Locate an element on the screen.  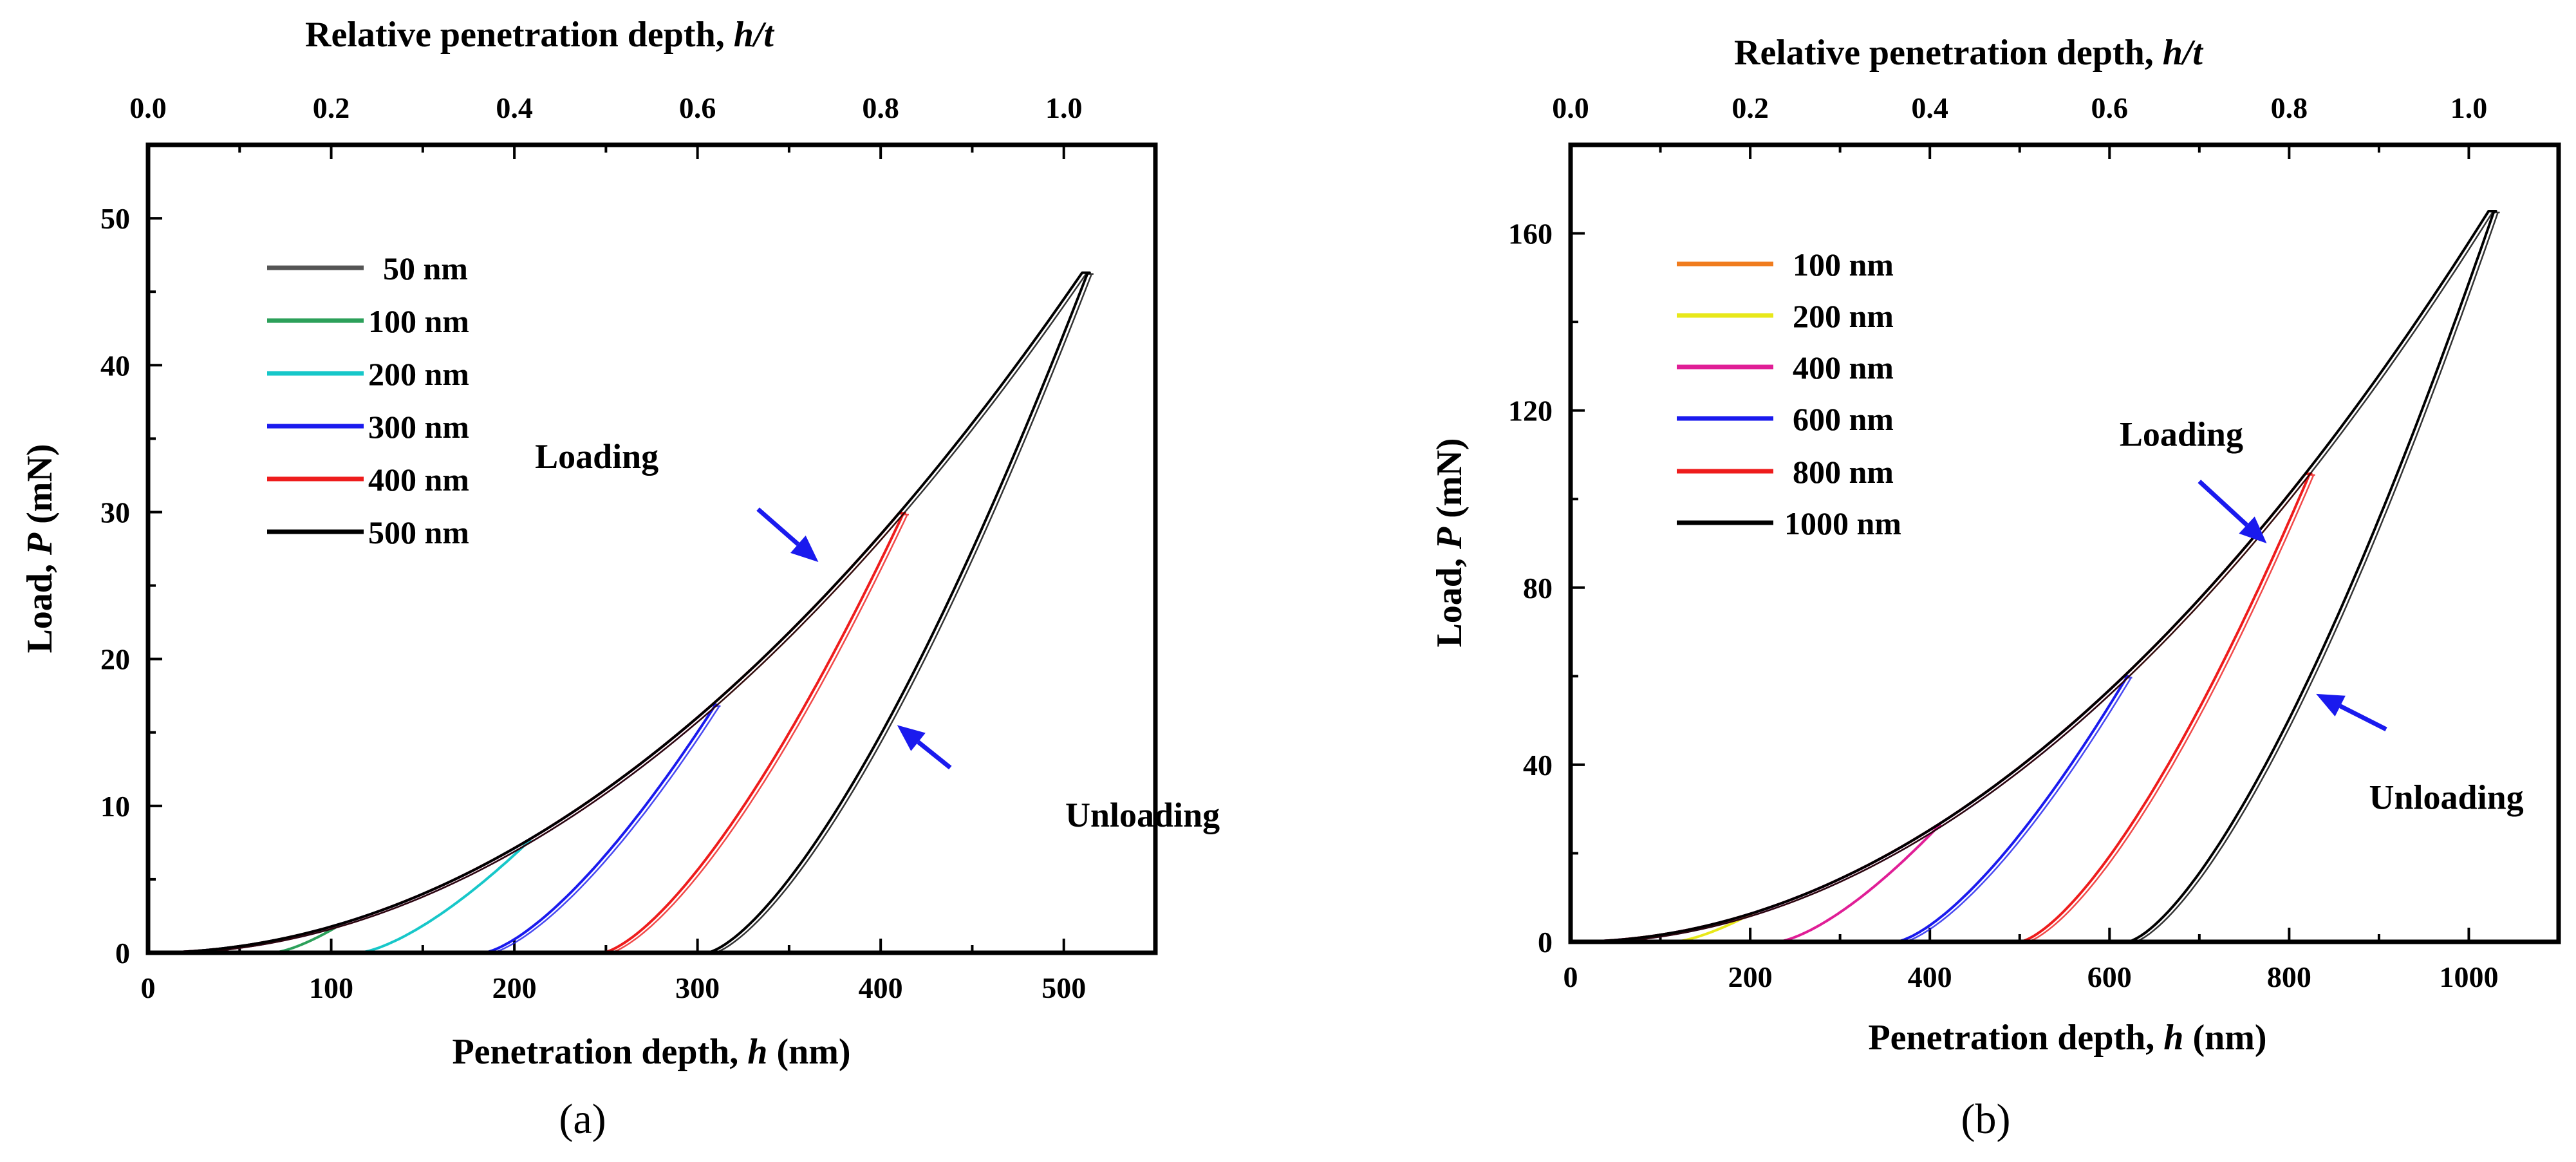
curve-100nm is located at coordinates (246, 939).